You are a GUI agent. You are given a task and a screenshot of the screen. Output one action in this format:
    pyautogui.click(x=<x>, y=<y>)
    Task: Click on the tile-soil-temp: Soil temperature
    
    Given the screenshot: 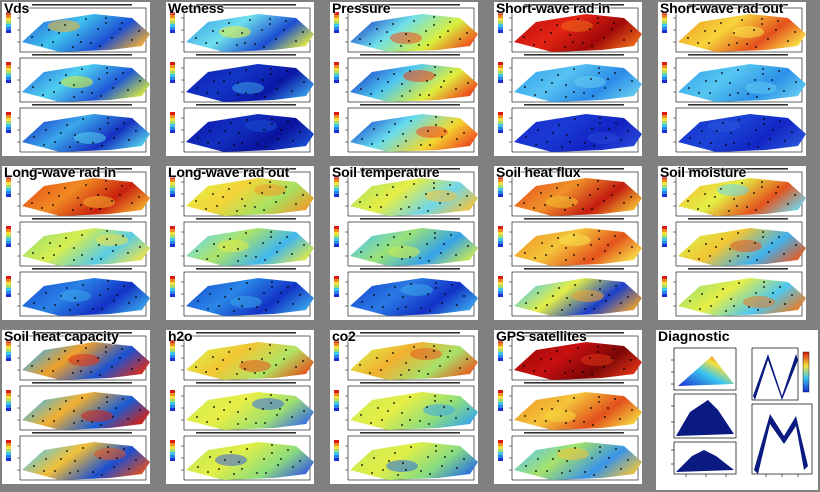 What is the action you would take?
    pyautogui.click(x=404, y=243)
    